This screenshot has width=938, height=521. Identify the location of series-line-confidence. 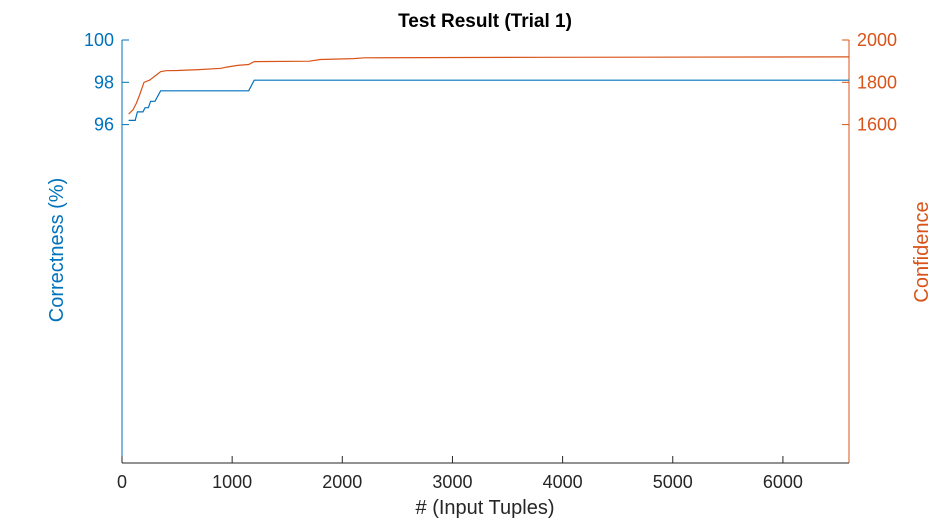
(489, 85).